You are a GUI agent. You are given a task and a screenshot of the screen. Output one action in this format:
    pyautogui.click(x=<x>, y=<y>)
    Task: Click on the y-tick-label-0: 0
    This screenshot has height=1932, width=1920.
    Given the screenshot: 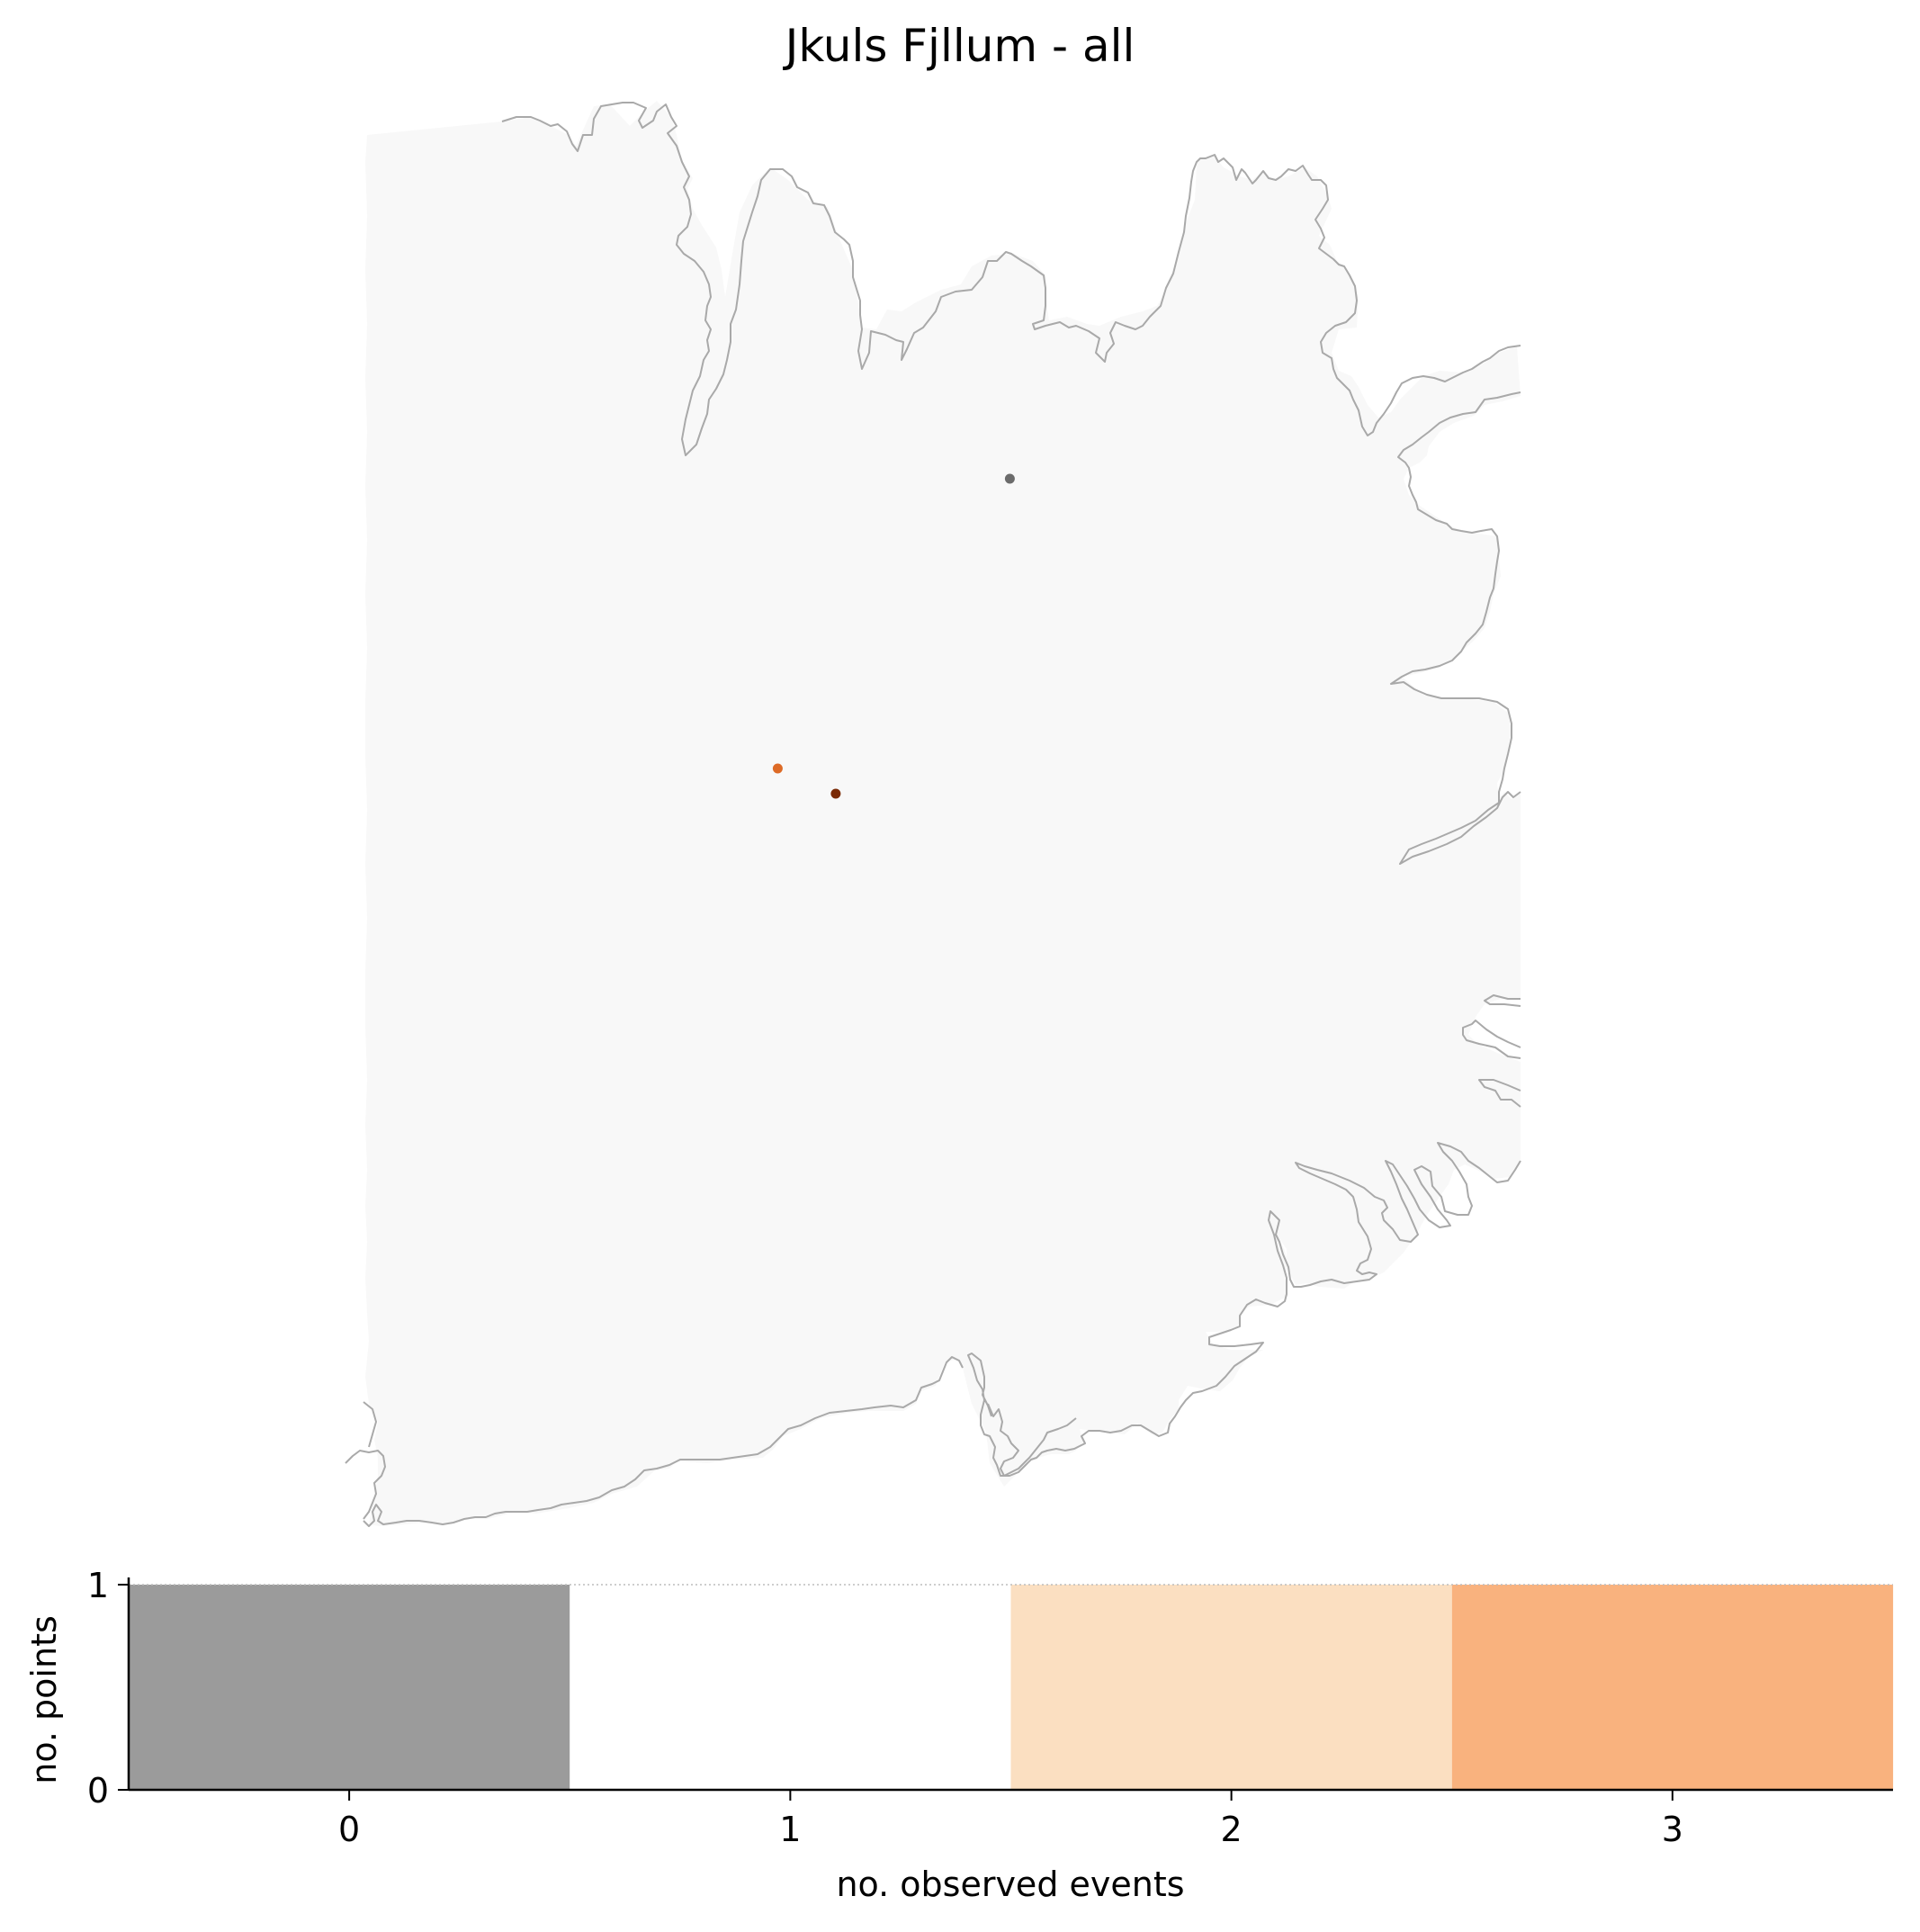 What is the action you would take?
    pyautogui.click(x=98, y=1791)
    